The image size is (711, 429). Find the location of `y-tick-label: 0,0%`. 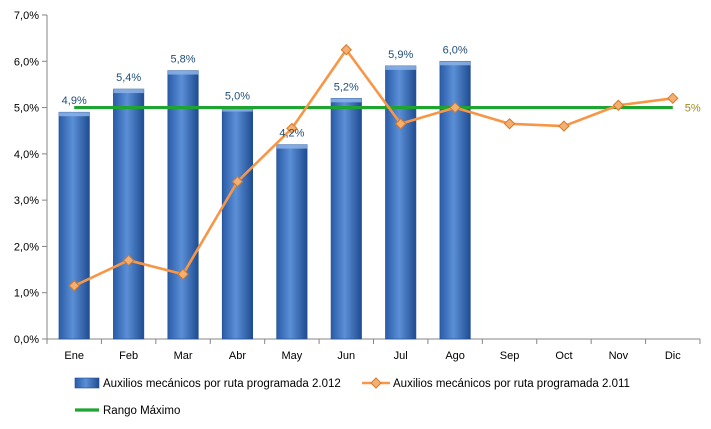

y-tick-label: 0,0% is located at coordinates (26, 340).